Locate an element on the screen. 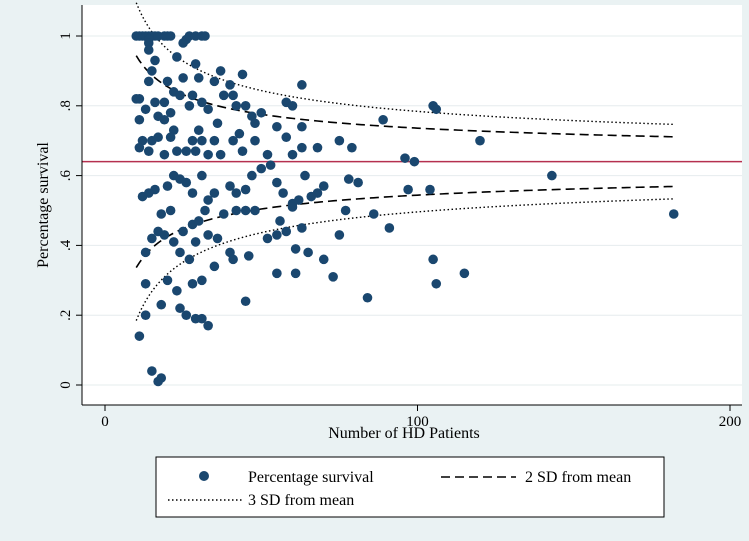  y-tick-label: .6 is located at coordinates (66, 175).